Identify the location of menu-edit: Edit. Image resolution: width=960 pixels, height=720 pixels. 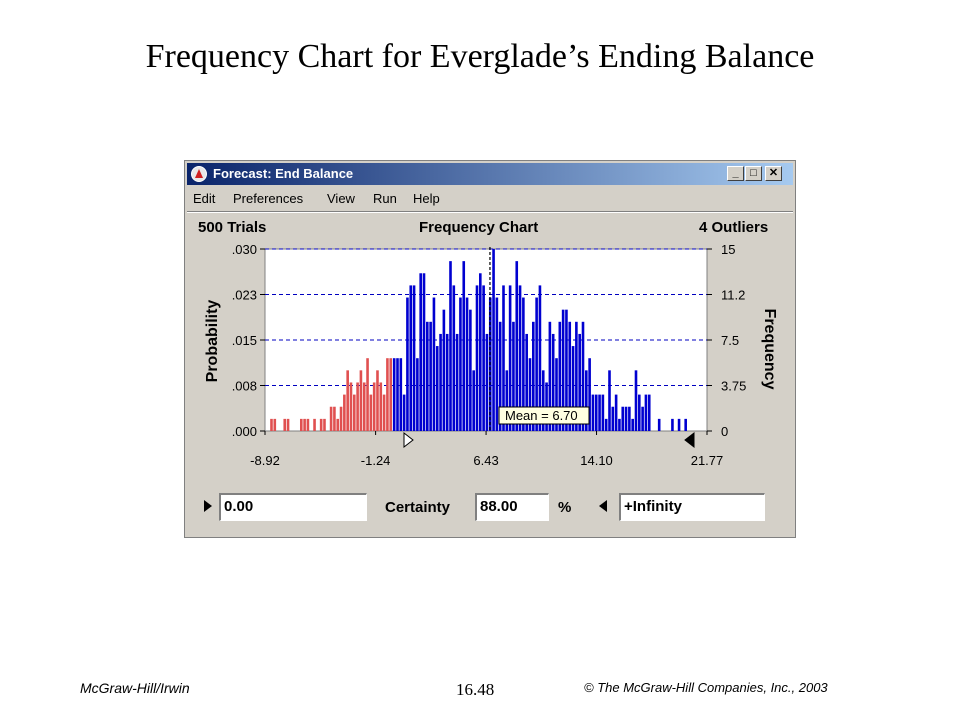
(204, 198).